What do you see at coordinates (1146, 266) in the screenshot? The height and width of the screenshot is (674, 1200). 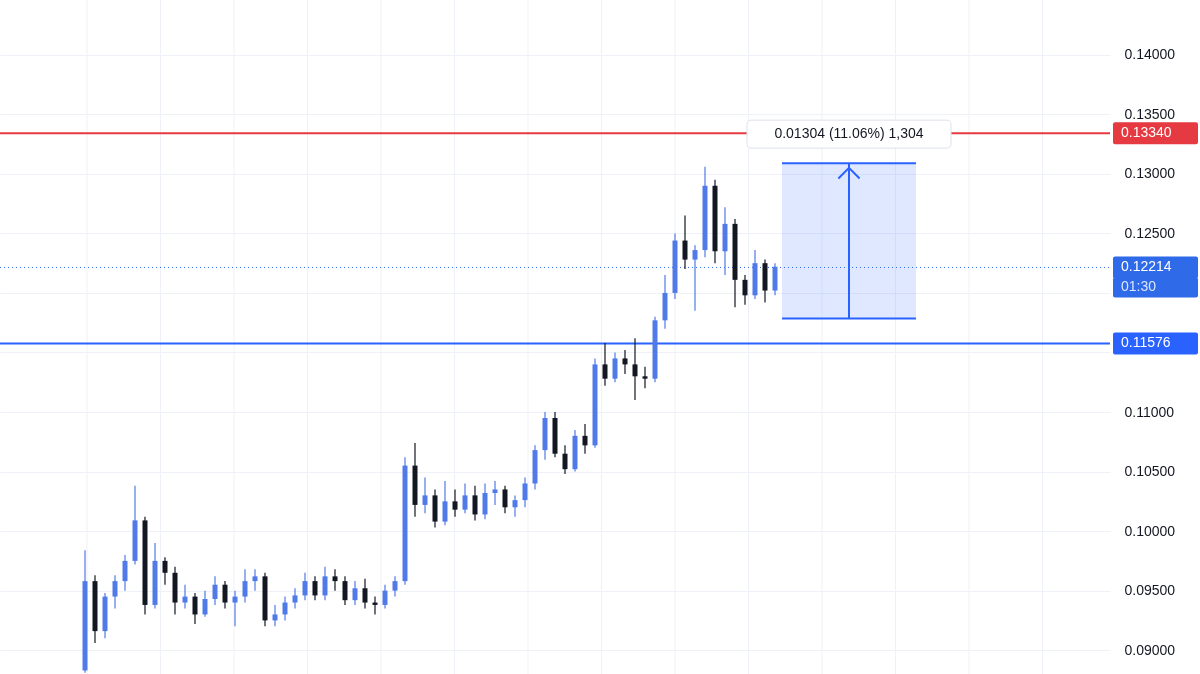 I see `ref-line-label: 0.12214` at bounding box center [1146, 266].